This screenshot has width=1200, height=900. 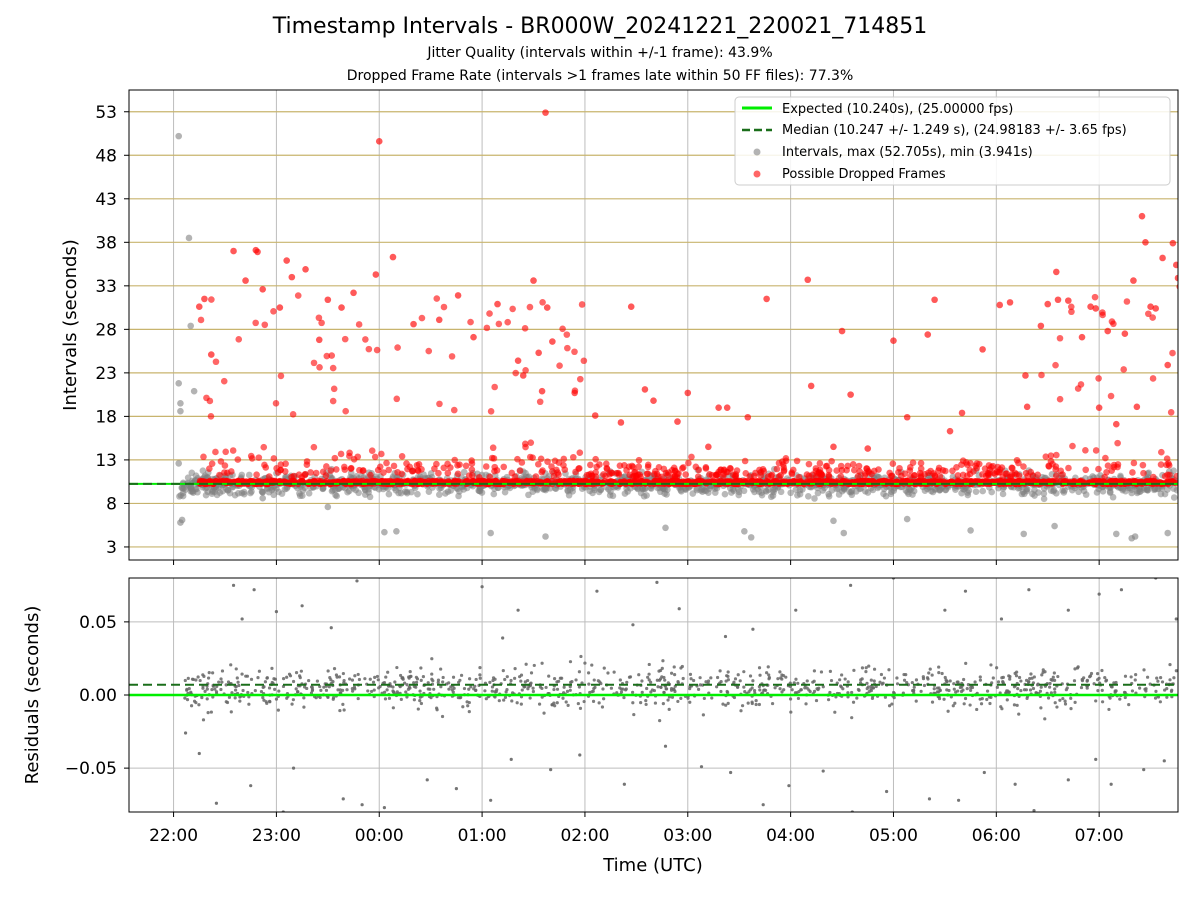 I want to click on x-axis-label: Time (UTC), so click(x=652, y=865).